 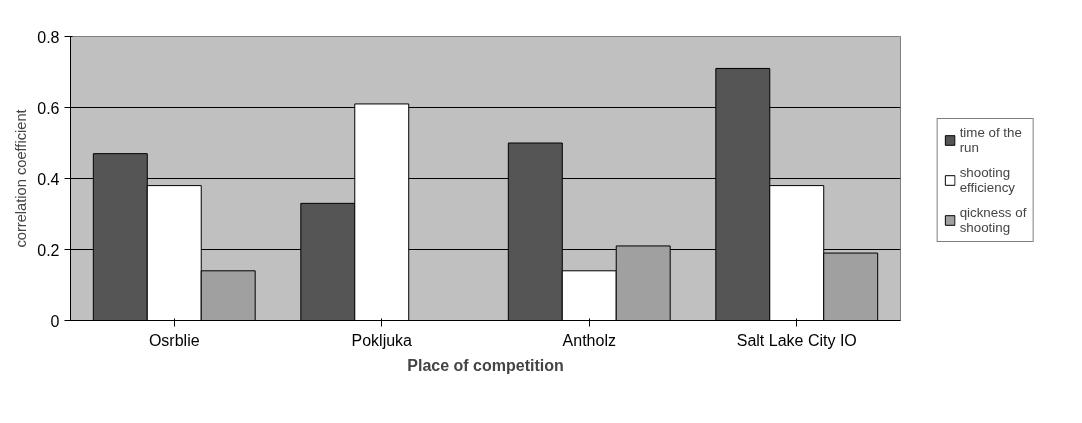 I want to click on x-tick-label: Pokljuka, so click(x=382, y=340).